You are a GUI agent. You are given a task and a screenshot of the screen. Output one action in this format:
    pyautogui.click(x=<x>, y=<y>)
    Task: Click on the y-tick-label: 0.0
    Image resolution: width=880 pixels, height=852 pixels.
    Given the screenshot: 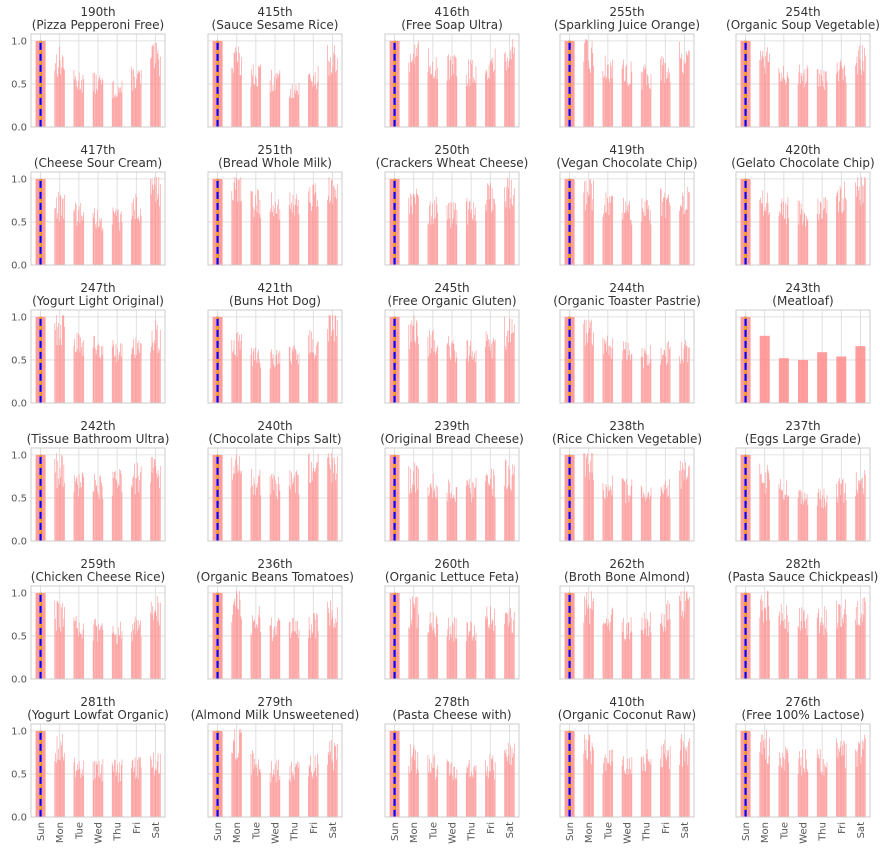 What is the action you would take?
    pyautogui.click(x=19, y=542)
    